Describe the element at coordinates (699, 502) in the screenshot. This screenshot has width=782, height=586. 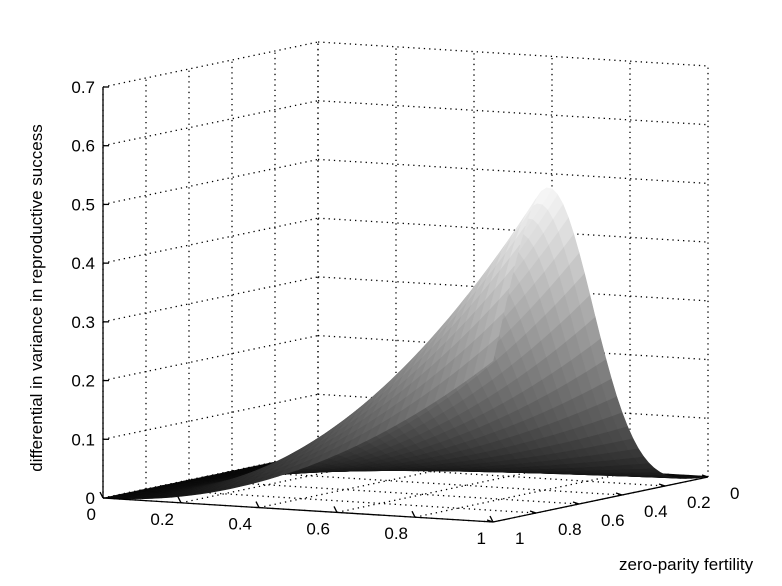
I see `y-tick-label: 0.2` at that location.